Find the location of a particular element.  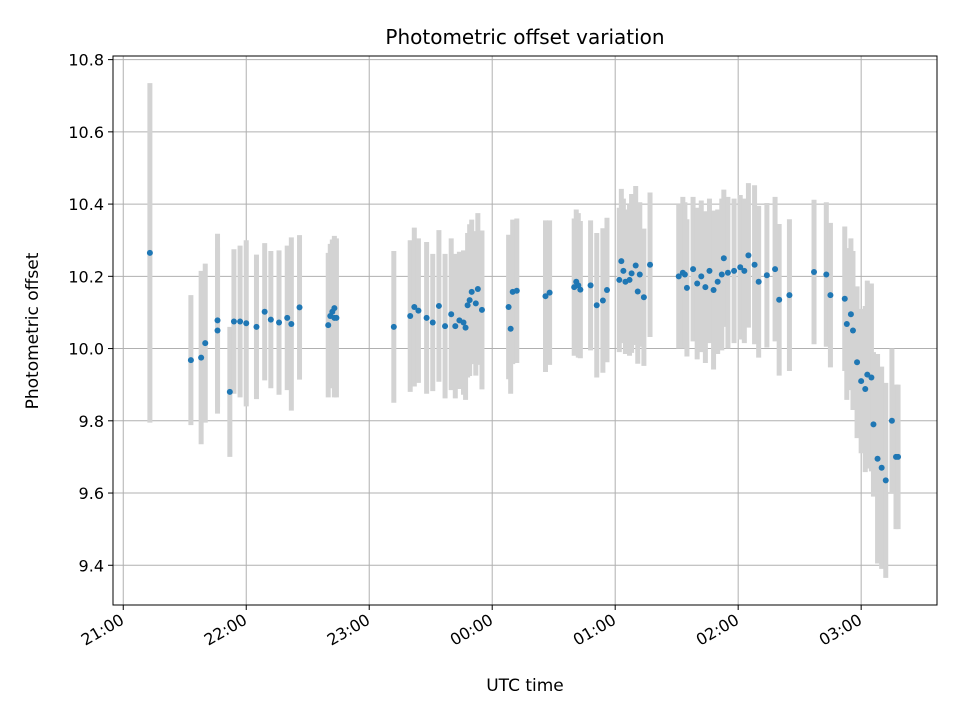

y-tick-label: 10.8 is located at coordinates (86, 60).